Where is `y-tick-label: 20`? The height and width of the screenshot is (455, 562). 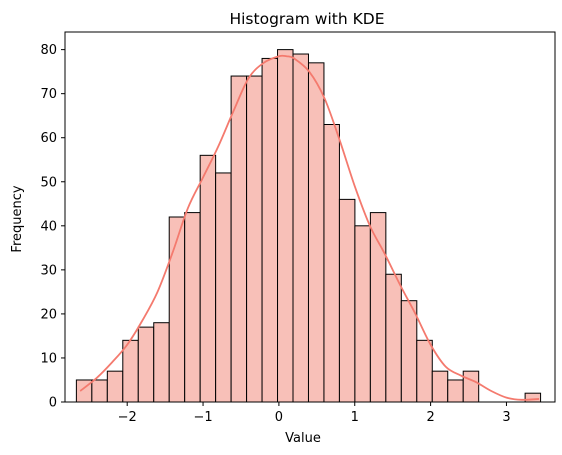
y-tick-label: 20 is located at coordinates (48, 314).